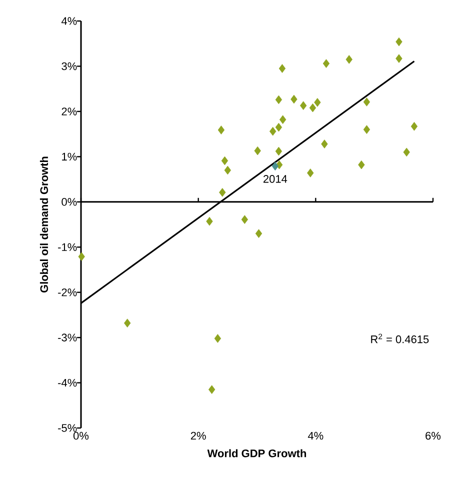 The width and height of the screenshot is (450, 482). What do you see at coordinates (67, 247) in the screenshot?
I see `y-tick-label: -1%` at bounding box center [67, 247].